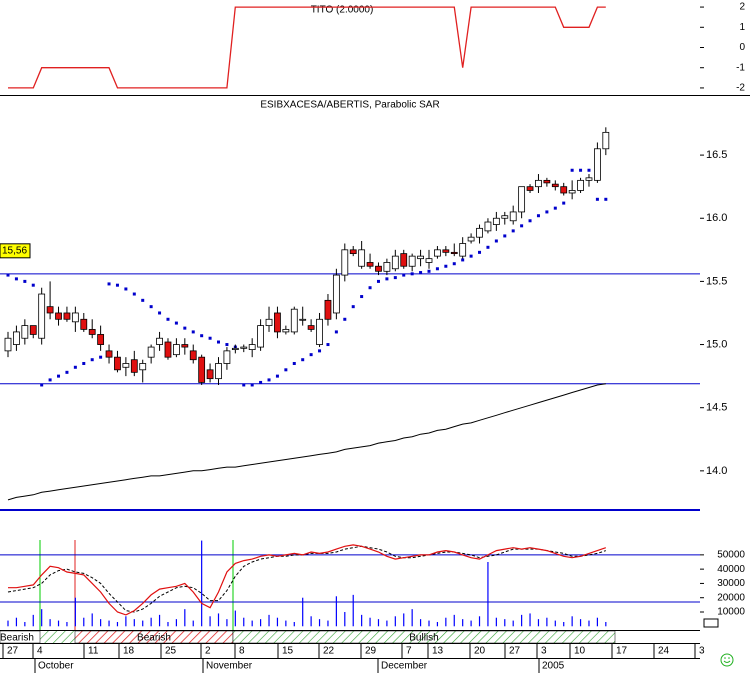  I want to click on moving-average, so click(306, 442).